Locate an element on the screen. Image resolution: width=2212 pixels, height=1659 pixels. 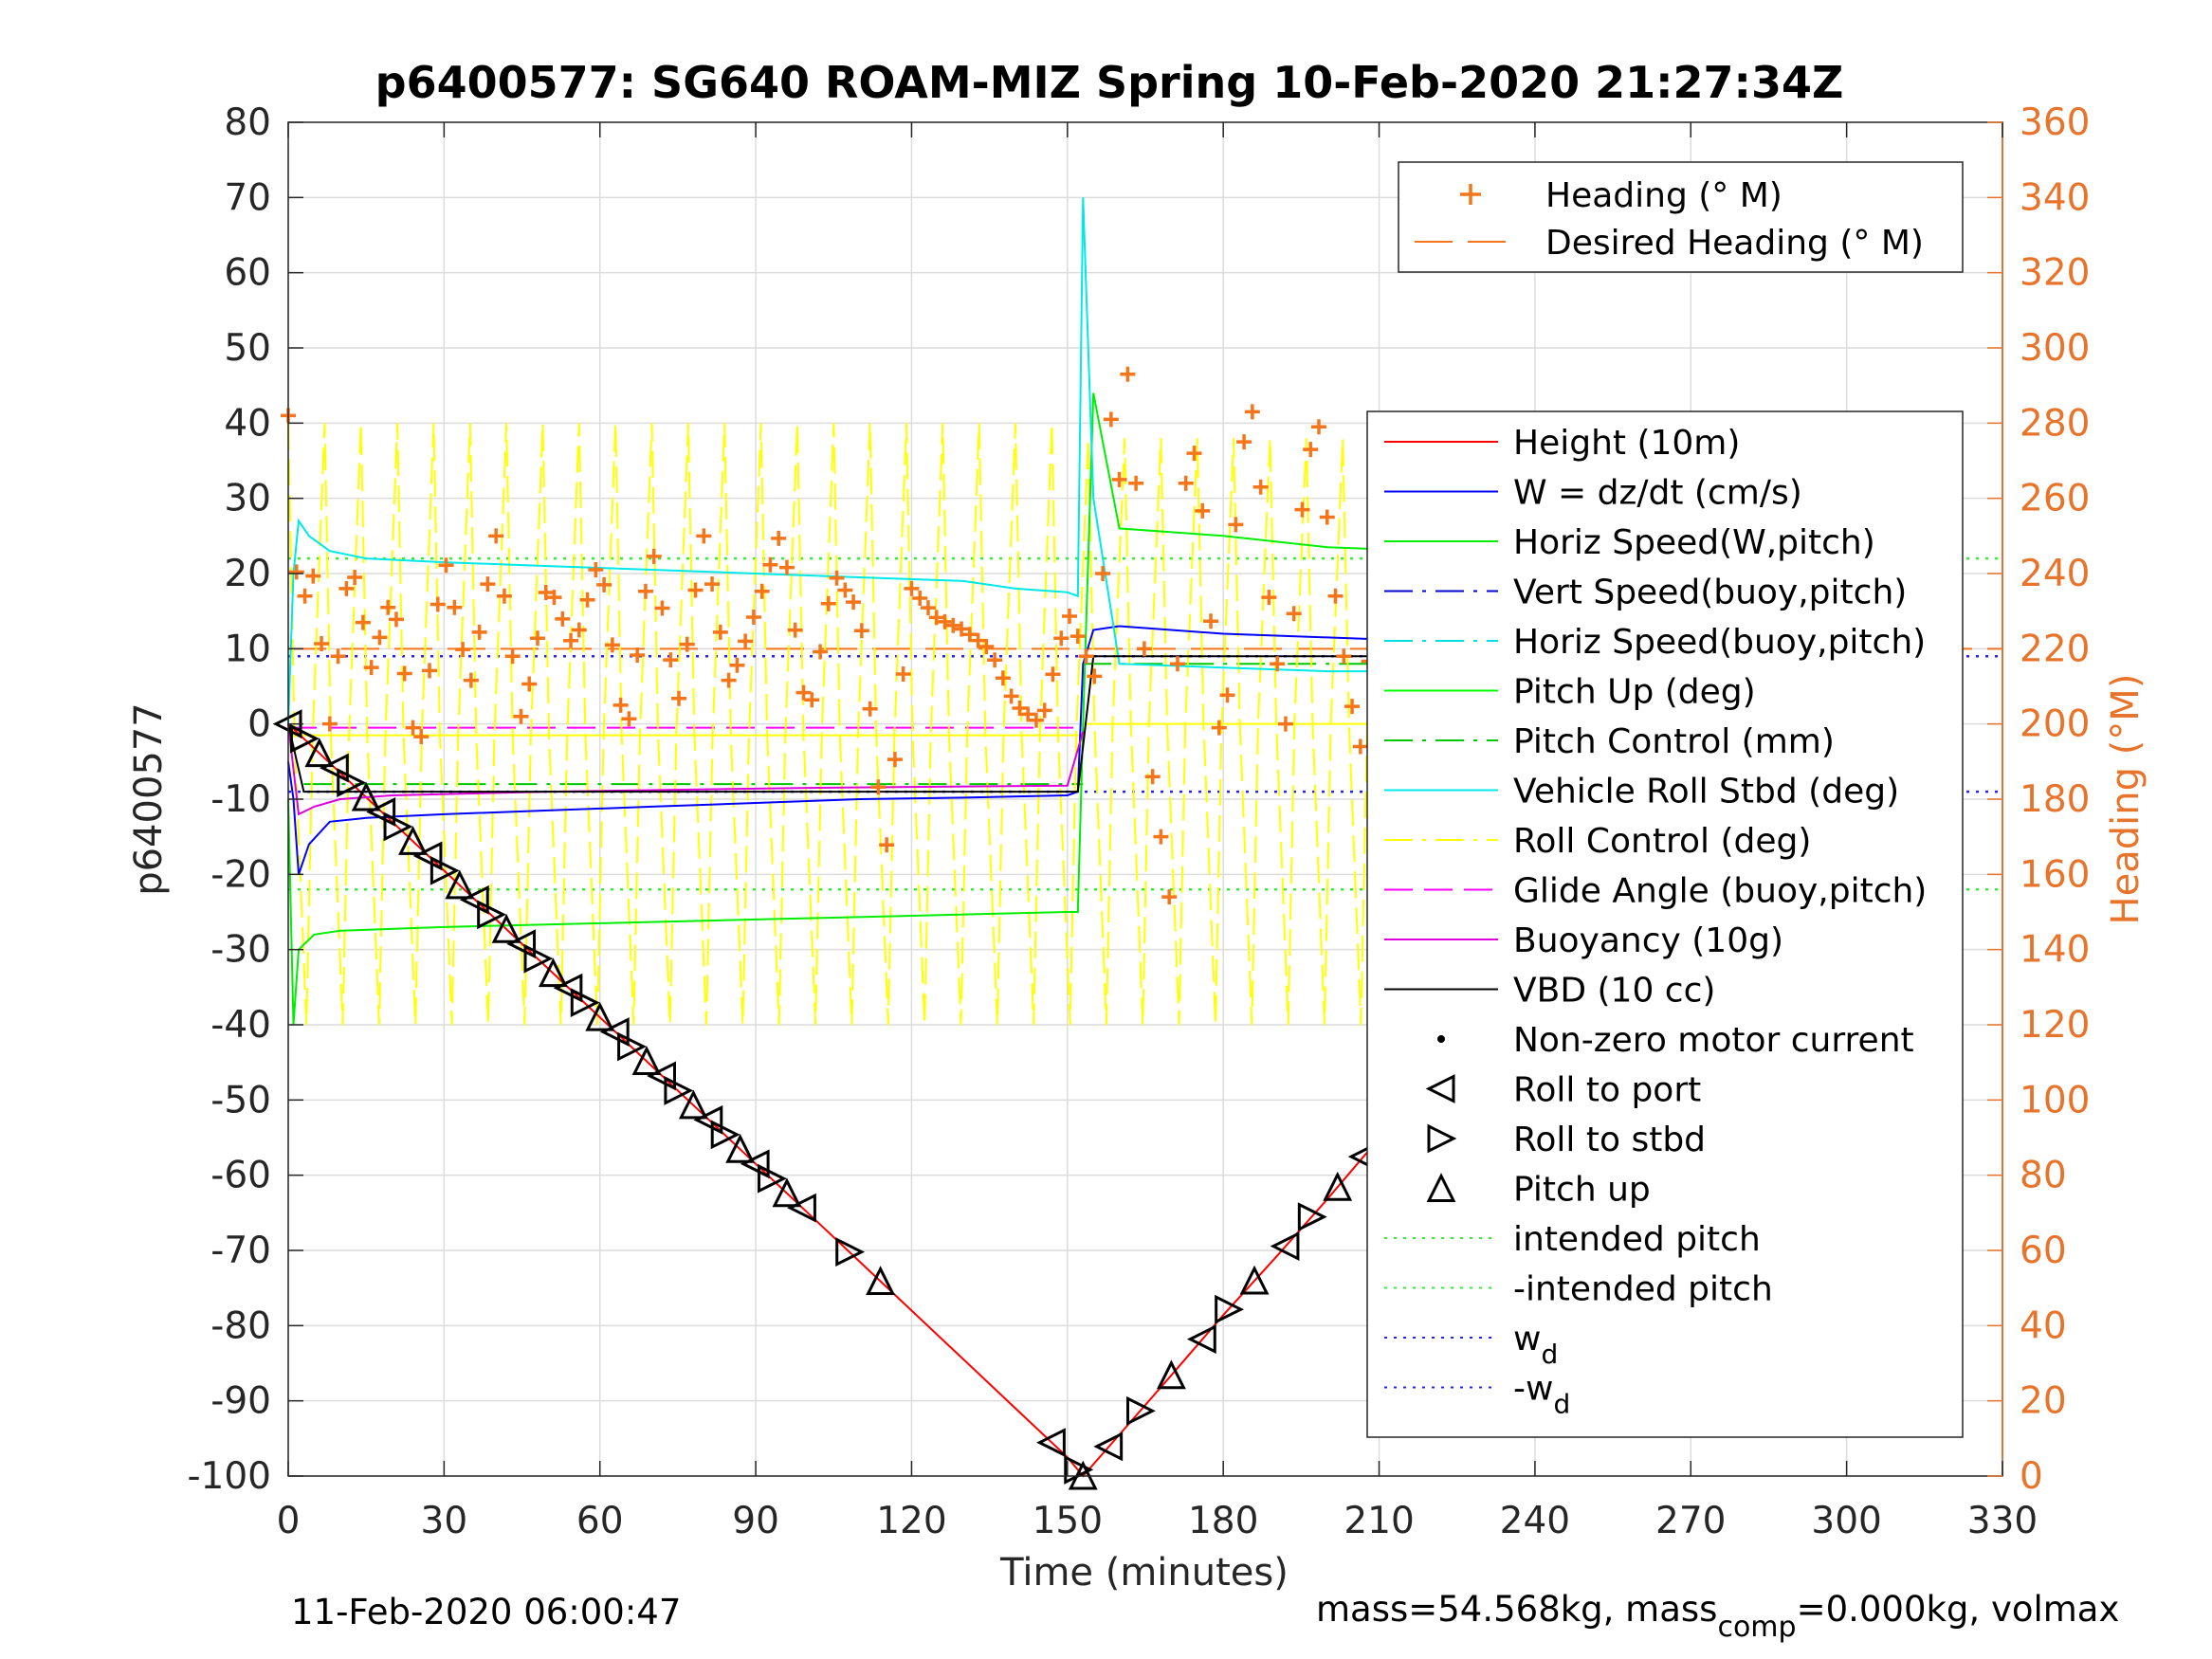
y-axis-label-left: p6400577 is located at coordinates (149, 799).